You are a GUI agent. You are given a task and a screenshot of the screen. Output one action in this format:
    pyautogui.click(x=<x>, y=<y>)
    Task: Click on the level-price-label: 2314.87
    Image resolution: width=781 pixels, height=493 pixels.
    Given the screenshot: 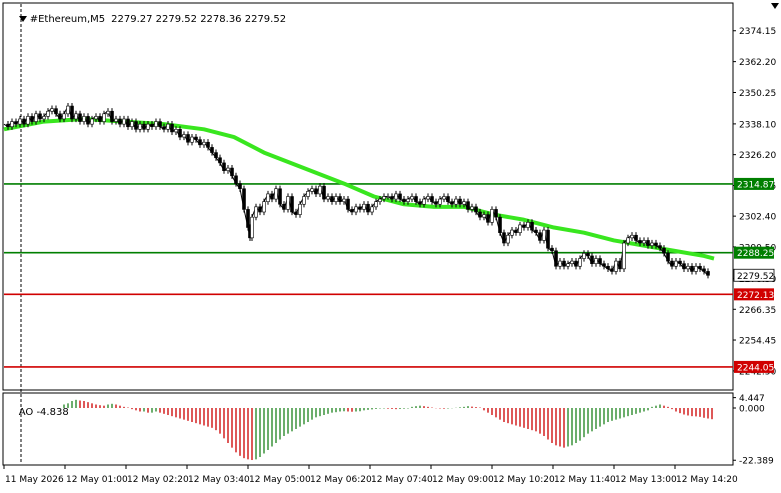 What is the action you would take?
    pyautogui.click(x=755, y=185)
    